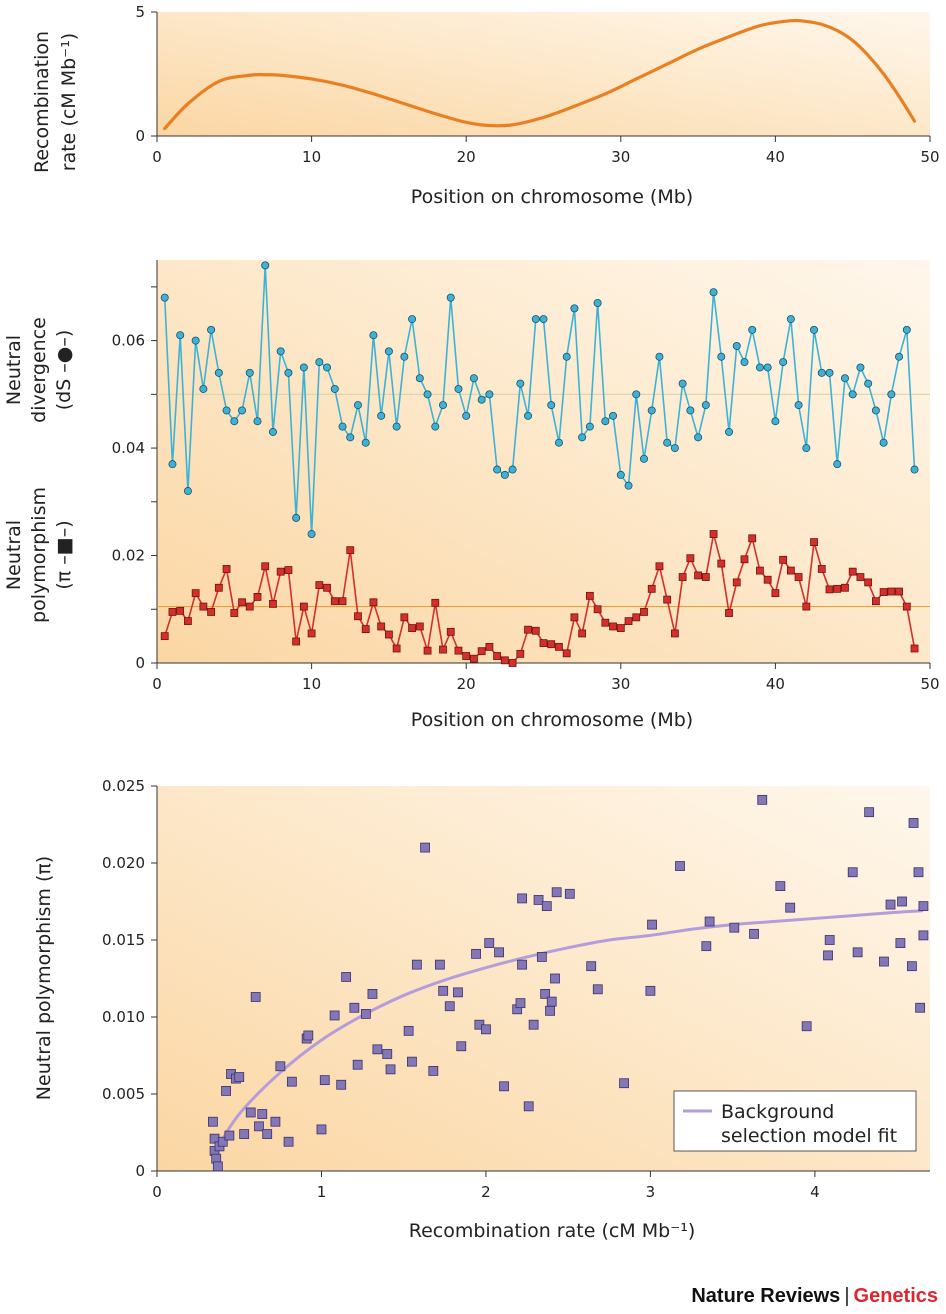  Describe the element at coordinates (568, 1032) in the screenshot. I see `model-fit-curve` at that location.